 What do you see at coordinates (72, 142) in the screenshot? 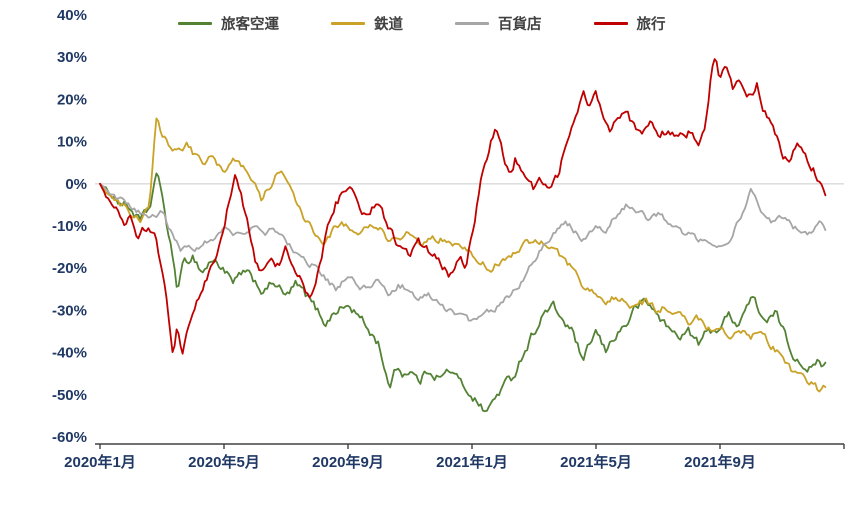
I see `y-axis-label: 10%` at bounding box center [72, 142].